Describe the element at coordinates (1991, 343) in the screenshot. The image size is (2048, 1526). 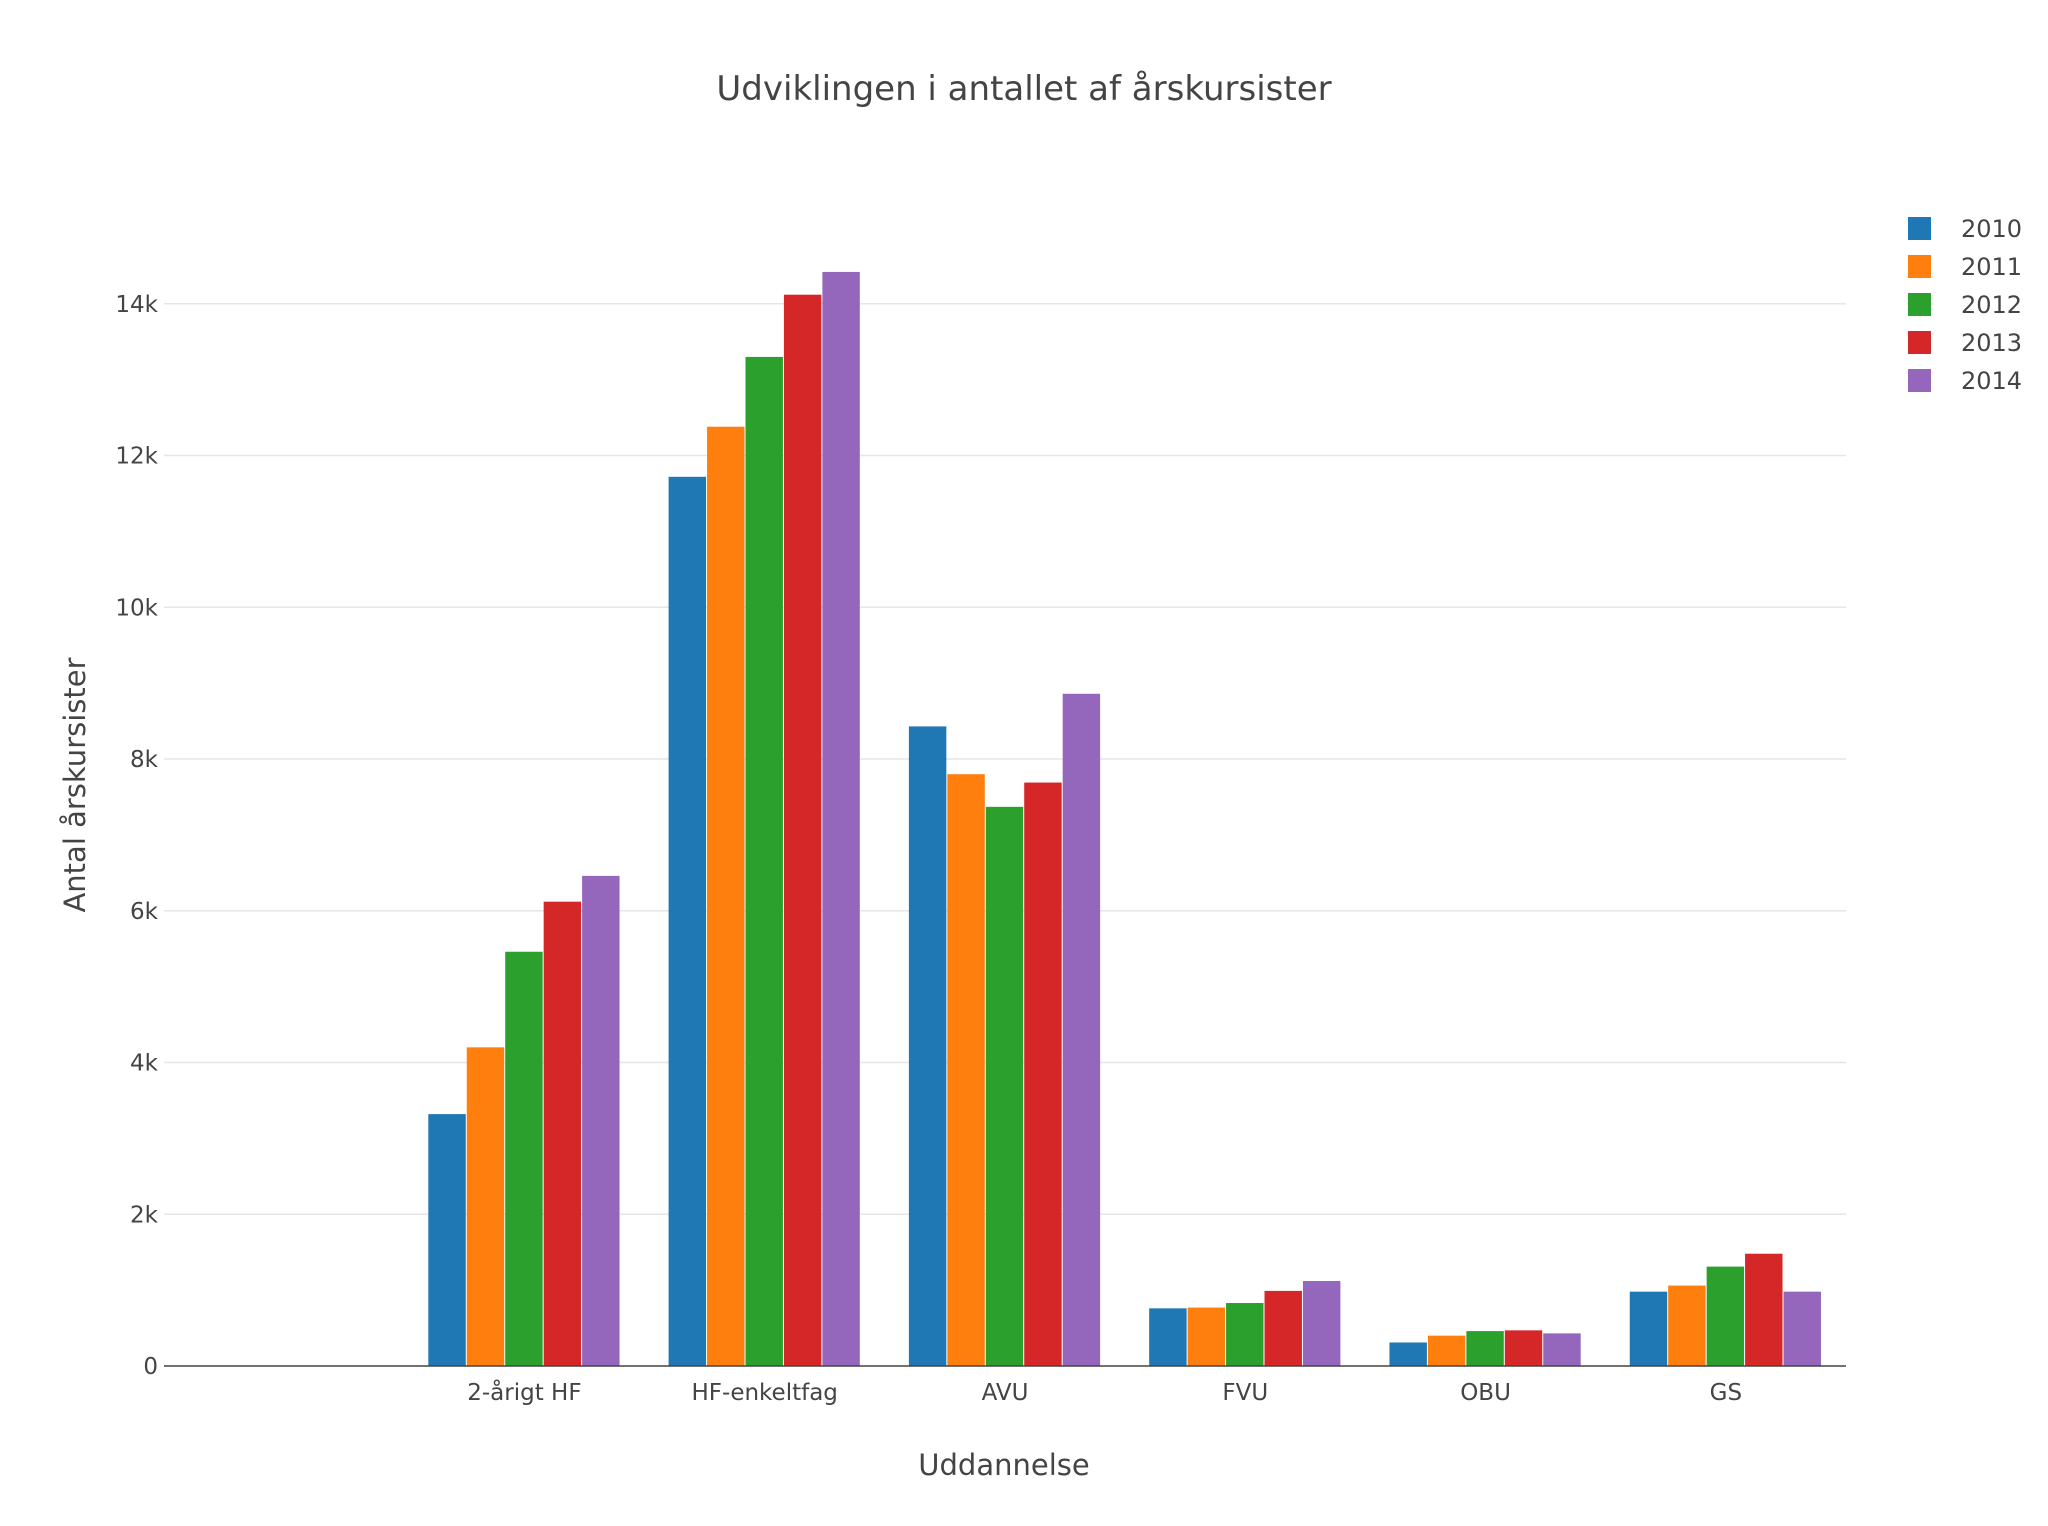
I see `legend-label: 2013` at that location.